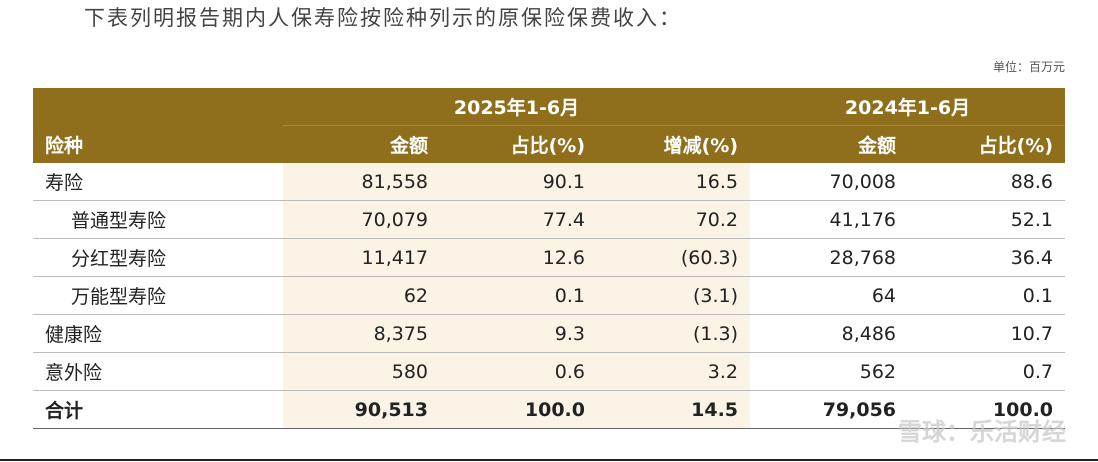 The width and height of the screenshot is (1098, 462). What do you see at coordinates (361, 182) in the screenshot?
I see `cell: 81,558` at bounding box center [361, 182].